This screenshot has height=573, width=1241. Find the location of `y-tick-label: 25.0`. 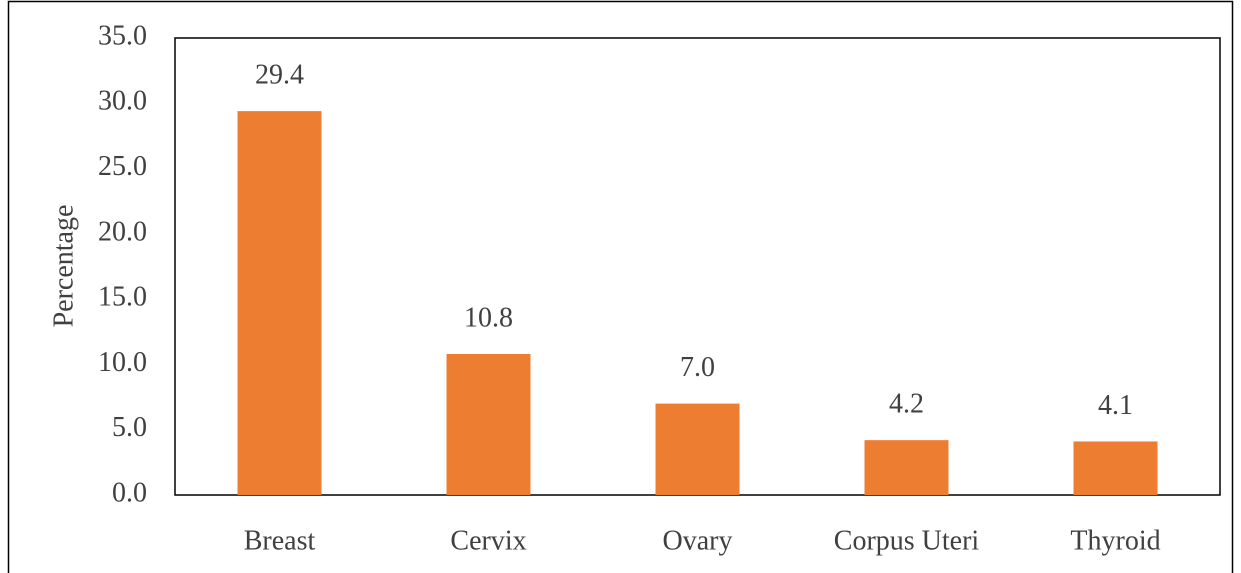

y-tick-label: 25.0 is located at coordinates (122, 166).